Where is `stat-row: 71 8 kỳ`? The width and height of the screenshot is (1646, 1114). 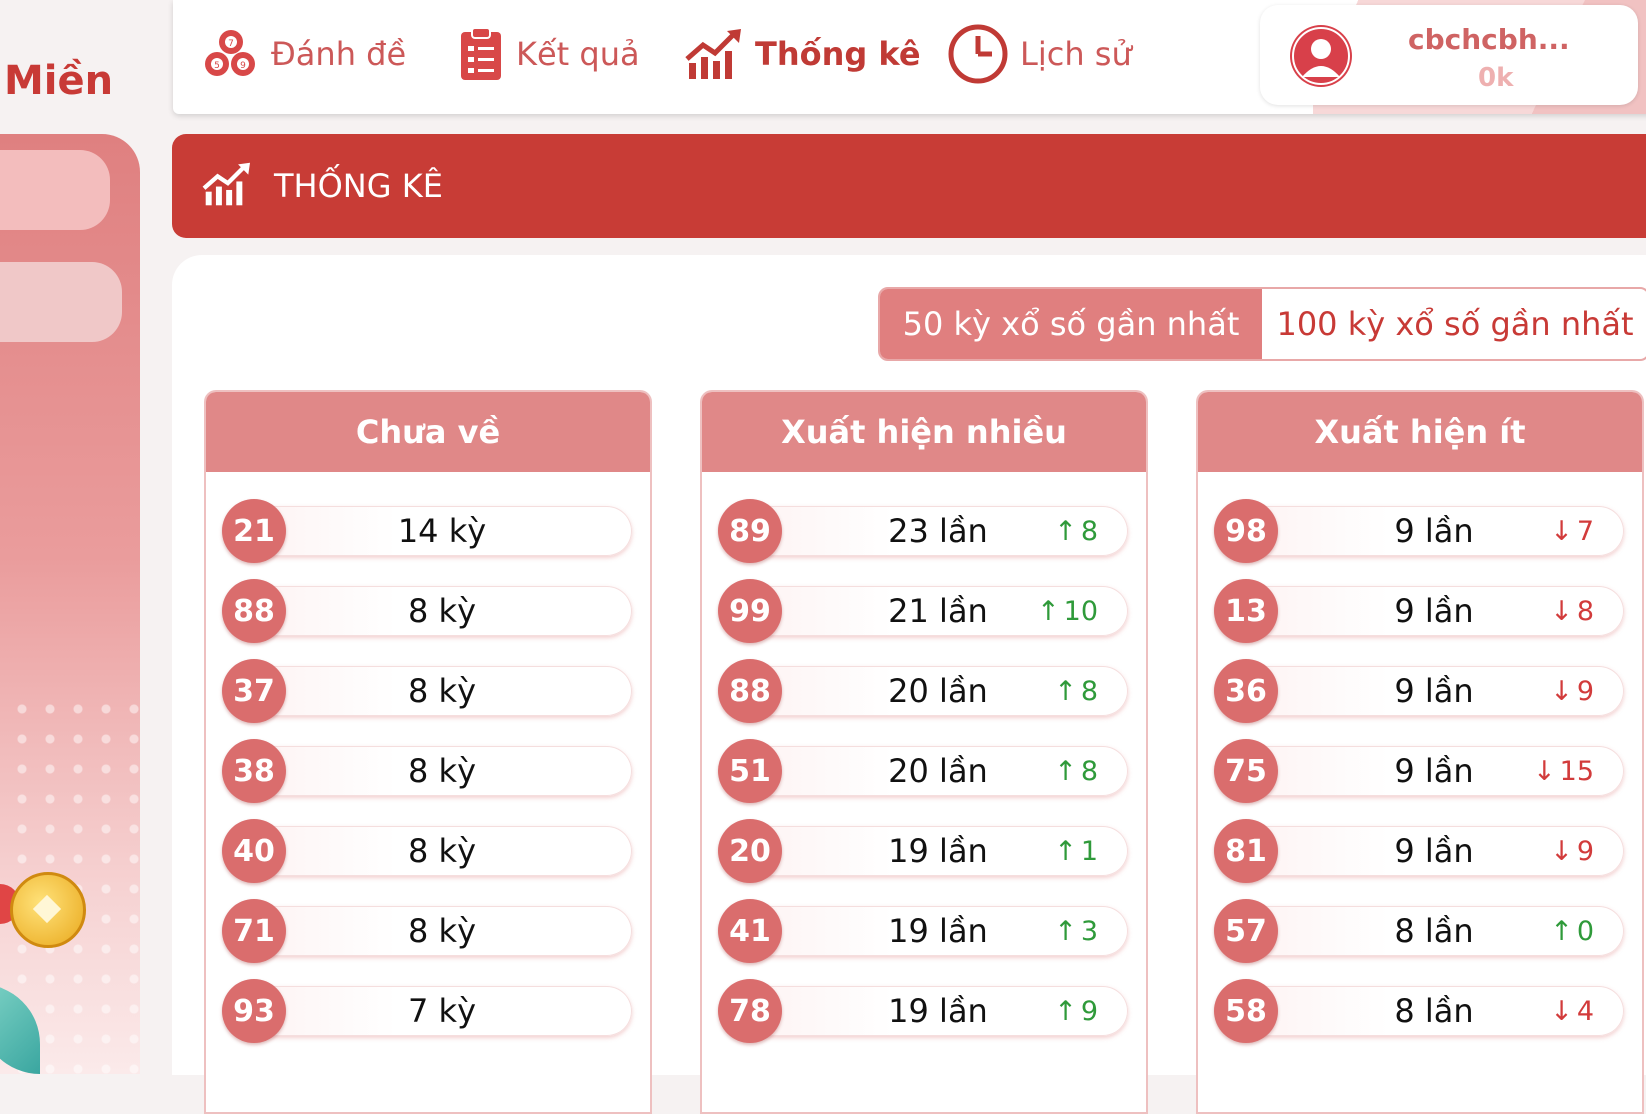 stat-row: 71 8 kỳ is located at coordinates (427, 931).